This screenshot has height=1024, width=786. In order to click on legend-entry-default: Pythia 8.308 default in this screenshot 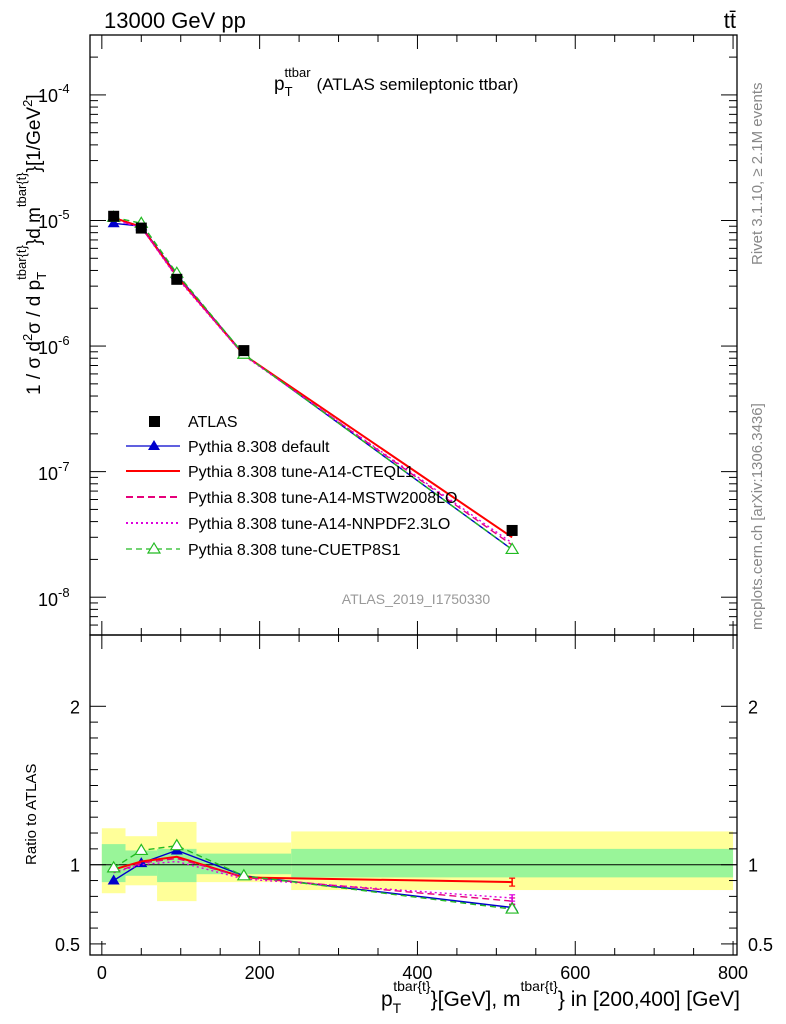, I will do `click(228, 447)`.